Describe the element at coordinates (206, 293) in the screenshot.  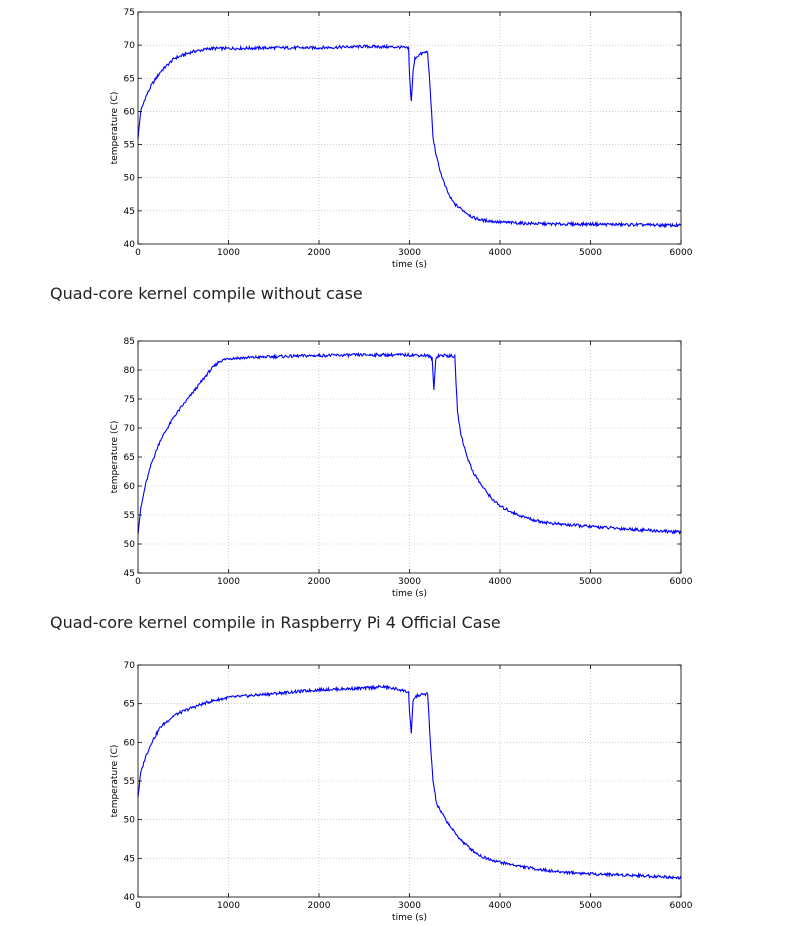
I see `caption-no-case: Quad-core kernel compile without case` at that location.